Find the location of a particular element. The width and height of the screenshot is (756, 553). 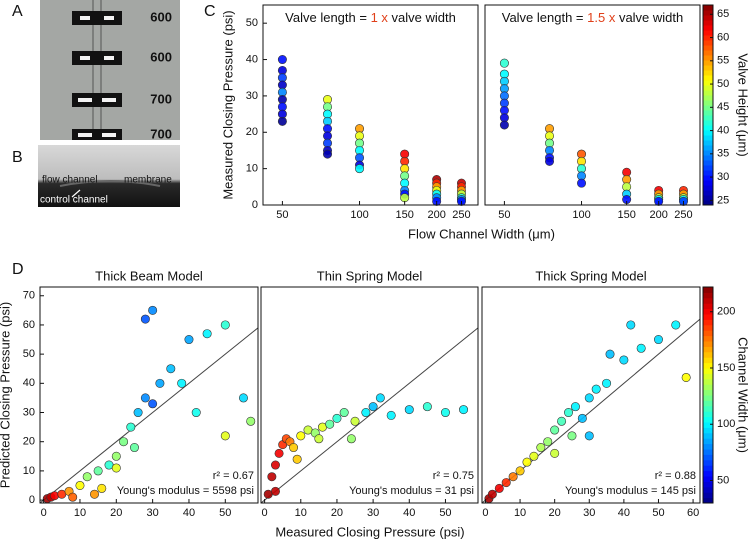

y-tick-label: 10 is located at coordinates (29, 471).